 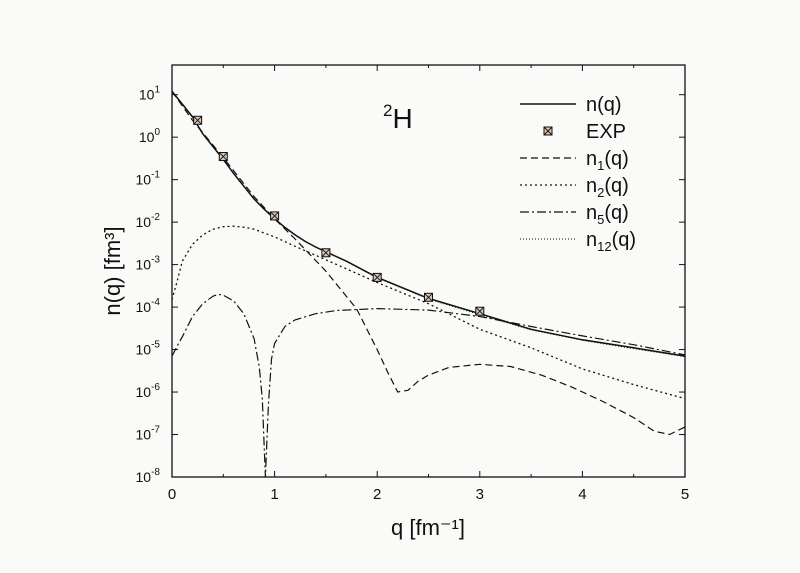 I want to click on legend-label: n1(q), so click(x=607, y=160).